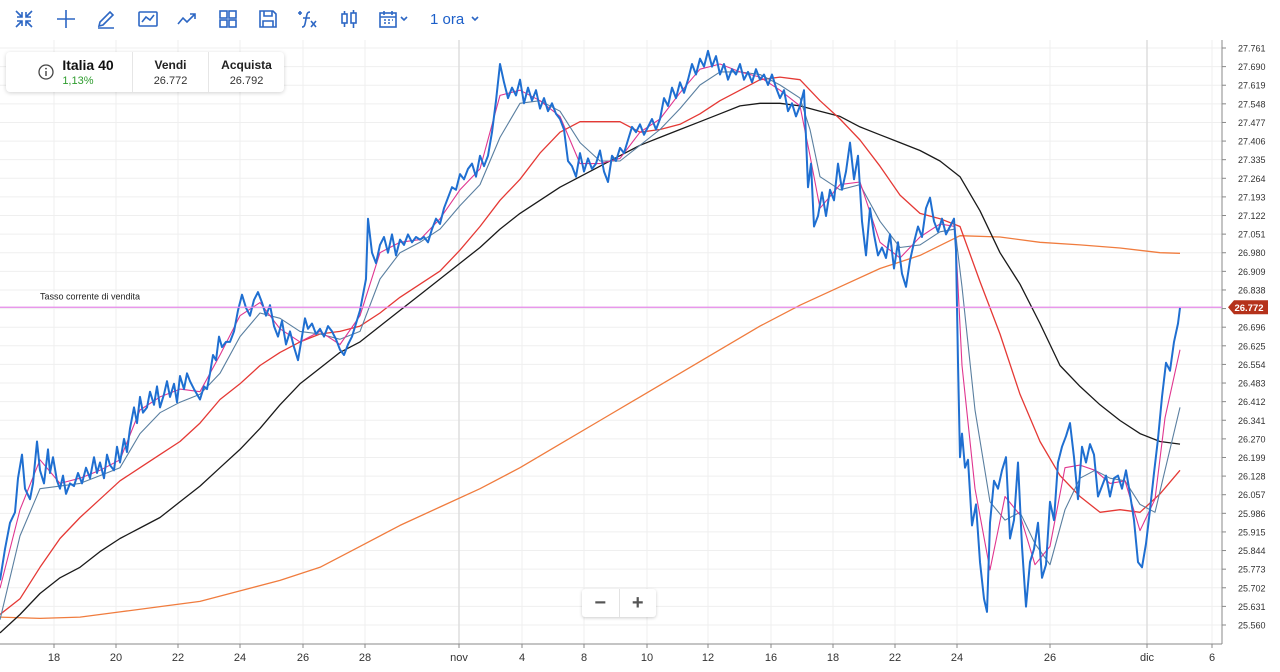 Image resolution: width=1280 pixels, height=672 pixels. What do you see at coordinates (771, 658) in the screenshot?
I see `x-tick-label: 16` at bounding box center [771, 658].